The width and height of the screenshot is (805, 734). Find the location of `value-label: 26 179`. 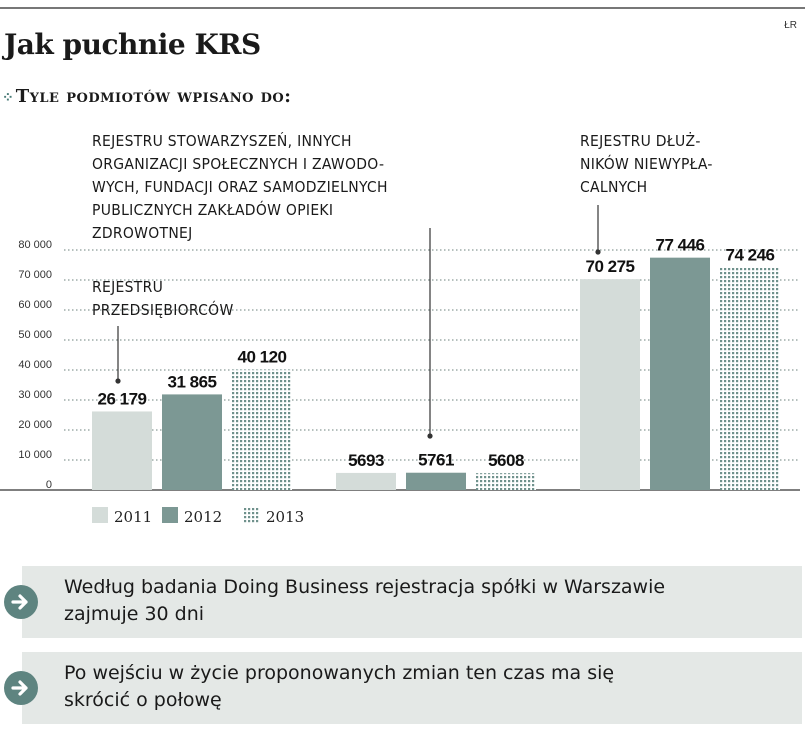

value-label: 26 179 is located at coordinates (122, 398).